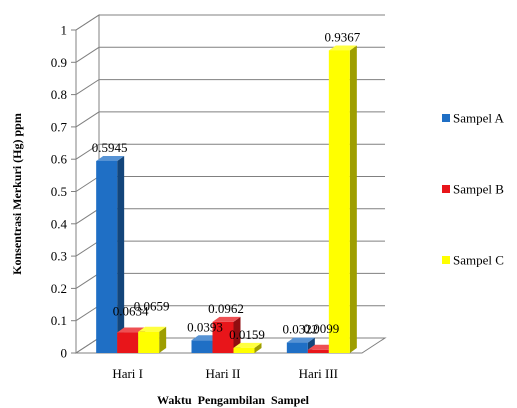  I want to click on data-label: 0.9367, so click(342, 36).